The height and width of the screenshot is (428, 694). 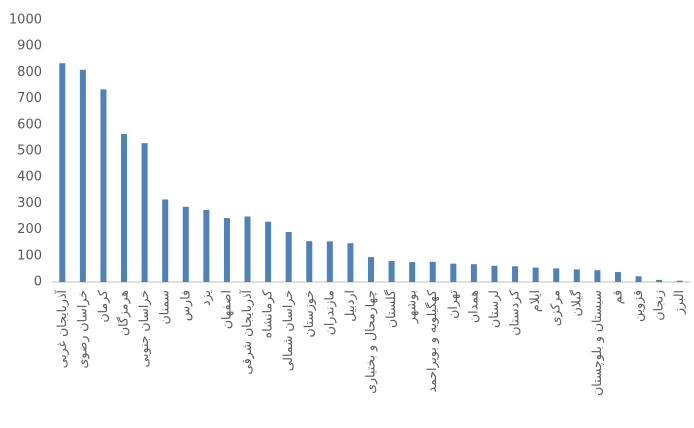 What do you see at coordinates (679, 302) in the screenshot?
I see `x-tick-label: البرز` at bounding box center [679, 302].